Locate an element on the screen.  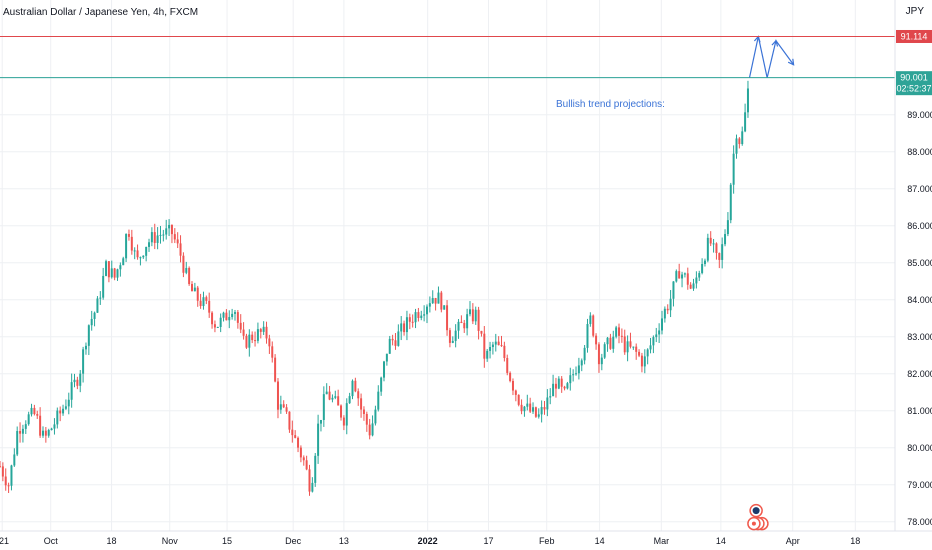
resistance-value: 91.114 is located at coordinates (914, 36).